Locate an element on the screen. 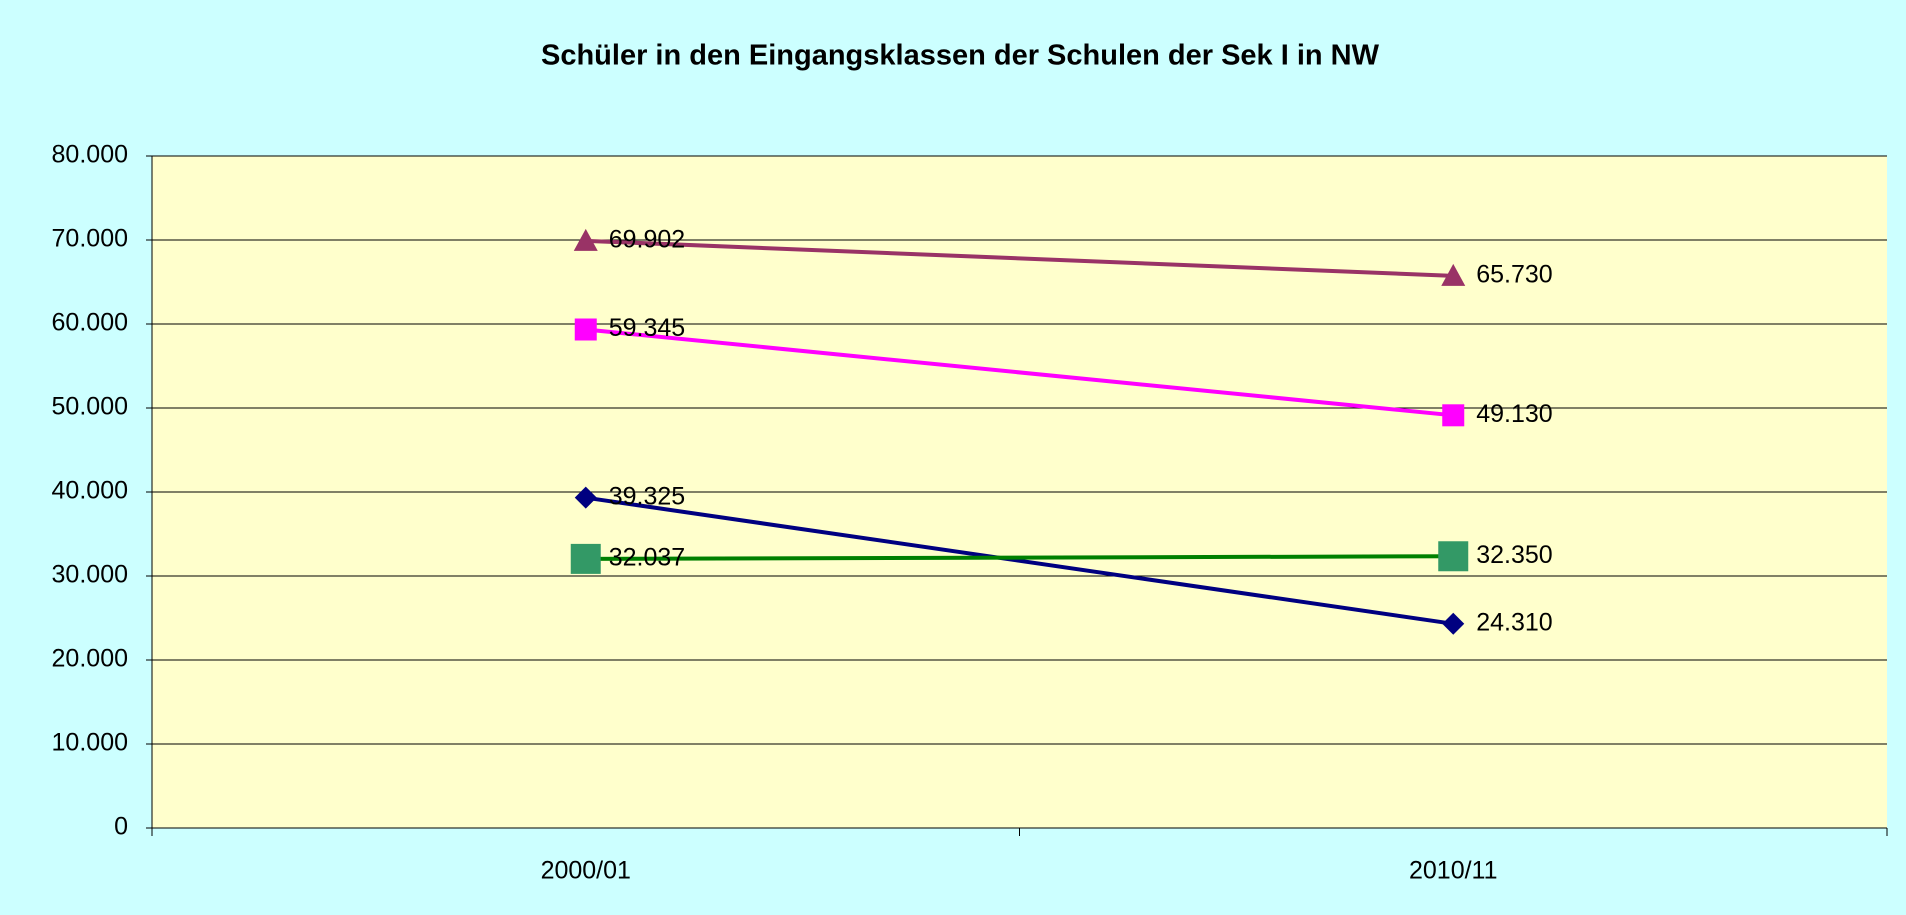 This screenshot has height=915, width=1906. data-label: 39.325 is located at coordinates (647, 496).